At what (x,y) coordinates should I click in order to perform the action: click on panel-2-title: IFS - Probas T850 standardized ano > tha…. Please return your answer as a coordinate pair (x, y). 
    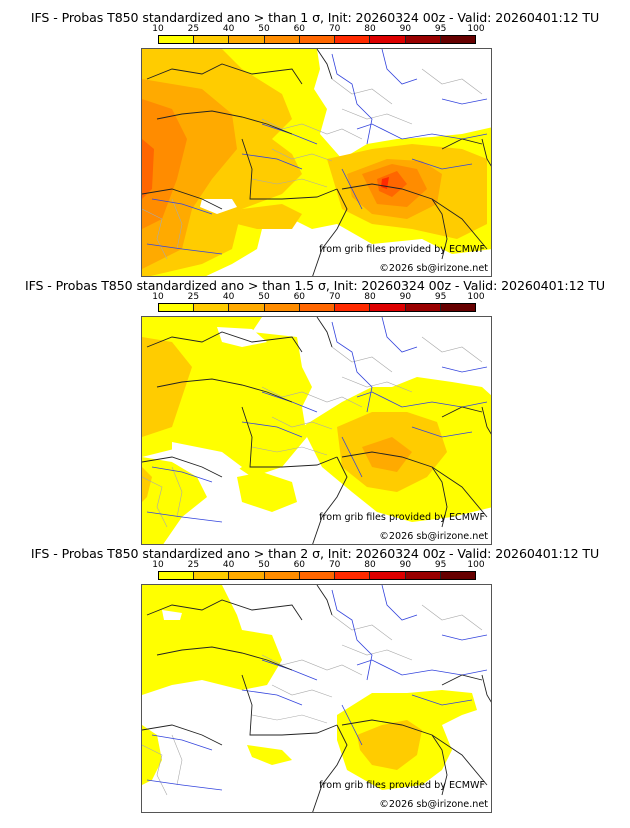
    Looking at the image, I should click on (315, 285).